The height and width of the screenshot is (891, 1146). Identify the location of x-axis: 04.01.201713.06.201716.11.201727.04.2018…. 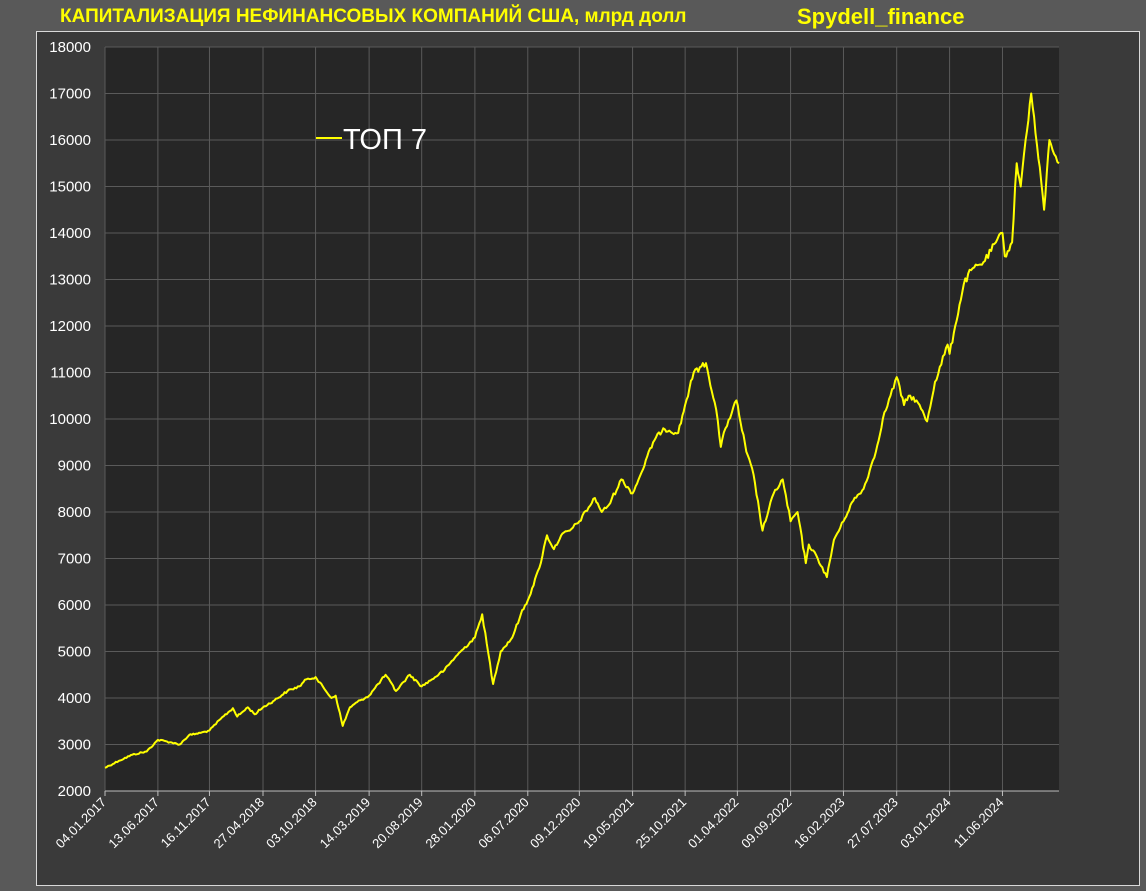
(555, 821).